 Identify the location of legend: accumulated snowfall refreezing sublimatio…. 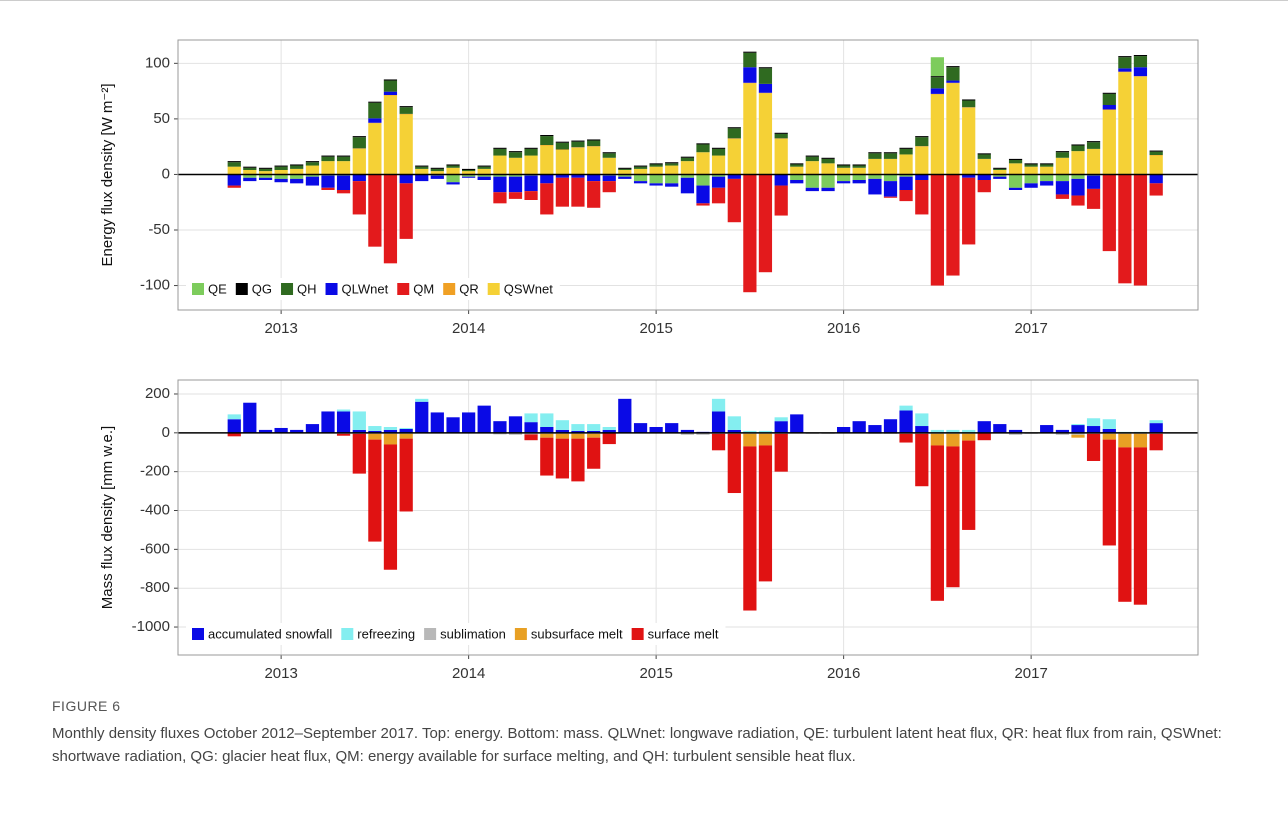
(456, 634).